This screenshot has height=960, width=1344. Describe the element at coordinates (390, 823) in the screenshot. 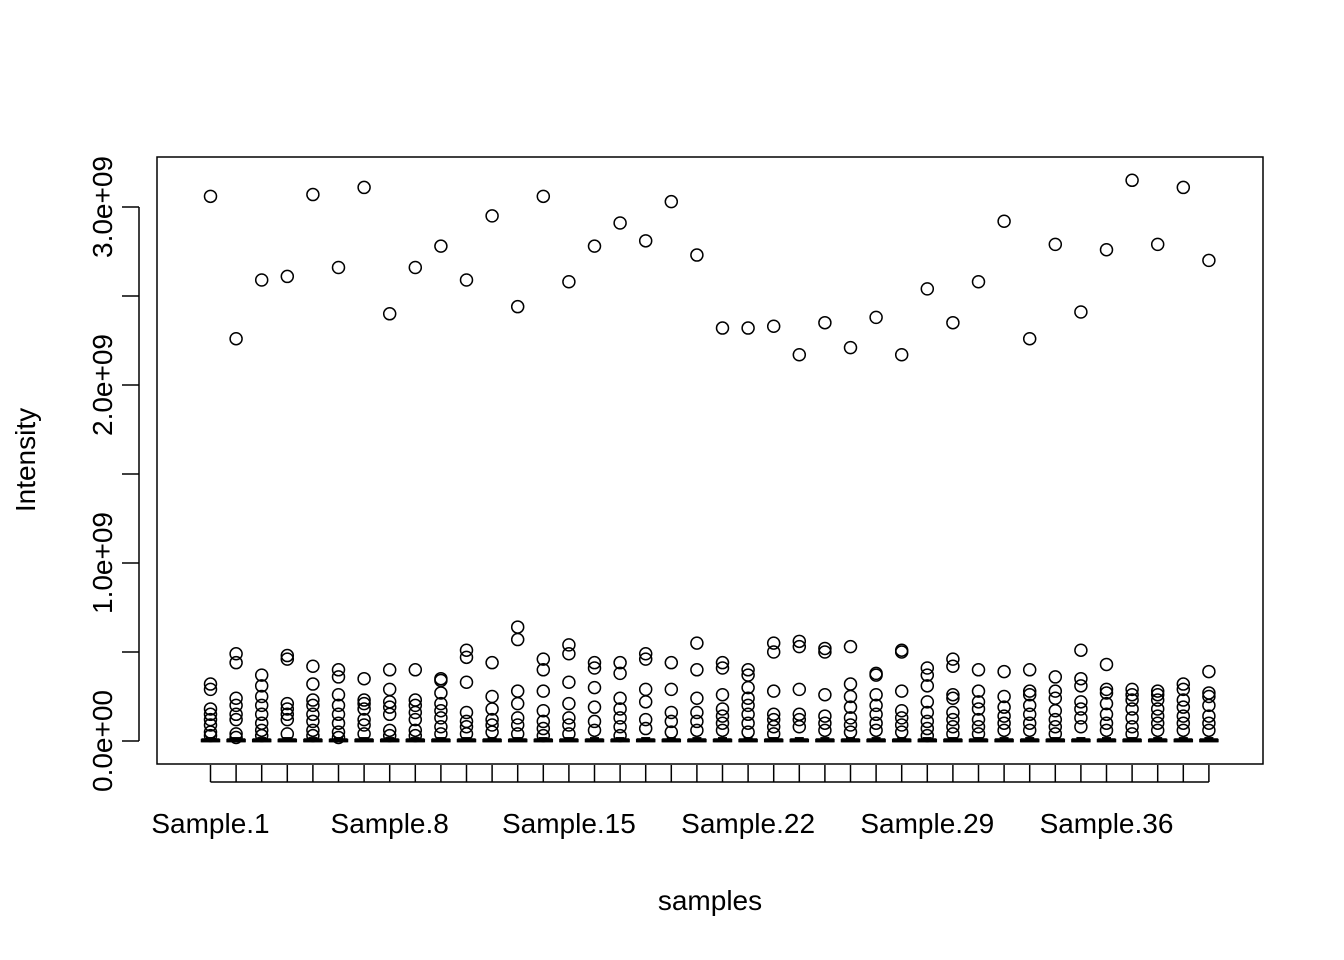

I see `x-tick-label-8: Sample.8` at that location.